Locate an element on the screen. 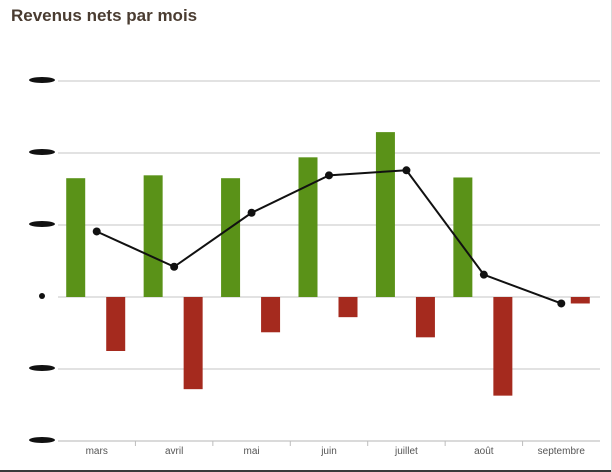 The width and height of the screenshot is (612, 472). x-tick-label: juillet is located at coordinates (406, 451).